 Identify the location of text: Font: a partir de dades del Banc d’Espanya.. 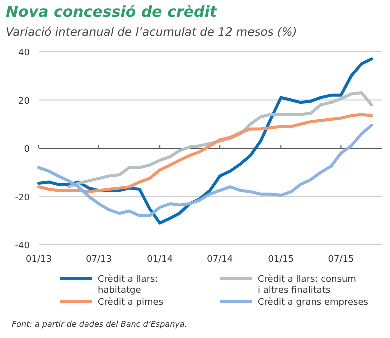
(100, 324).